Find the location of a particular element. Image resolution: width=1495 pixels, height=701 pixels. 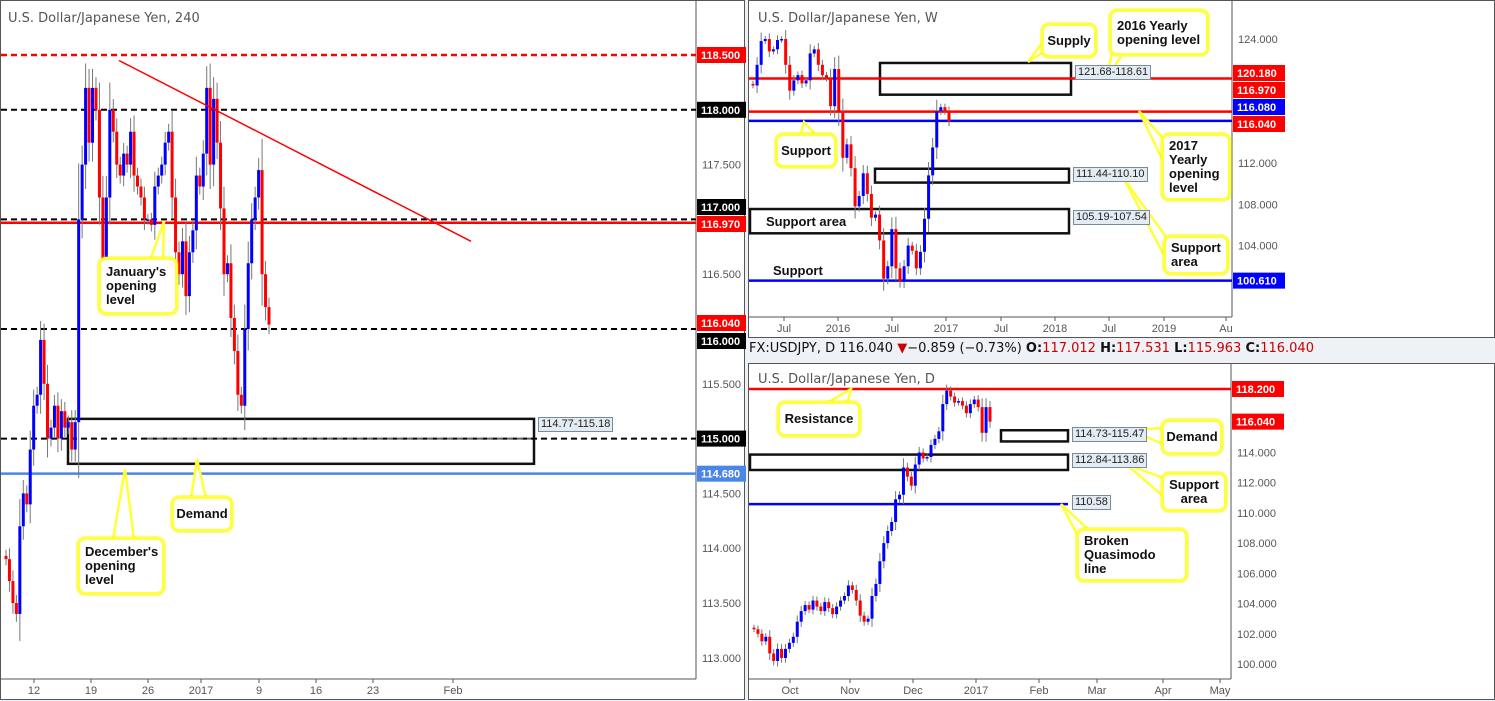

price-badge-label: 100.610 is located at coordinates (1257, 282).